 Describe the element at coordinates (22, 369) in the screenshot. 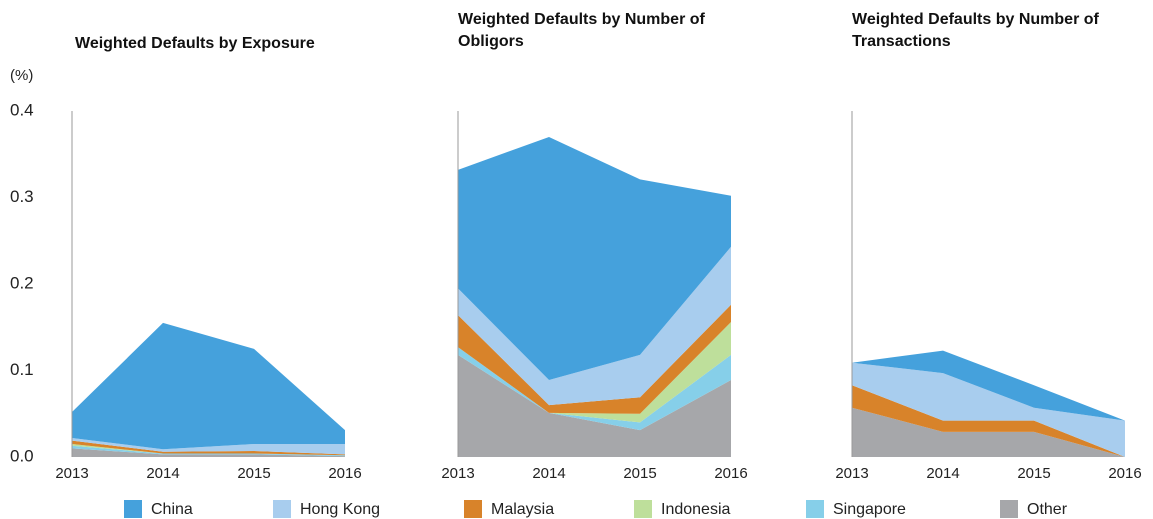

I see `y-tick-label: 0.1` at that location.